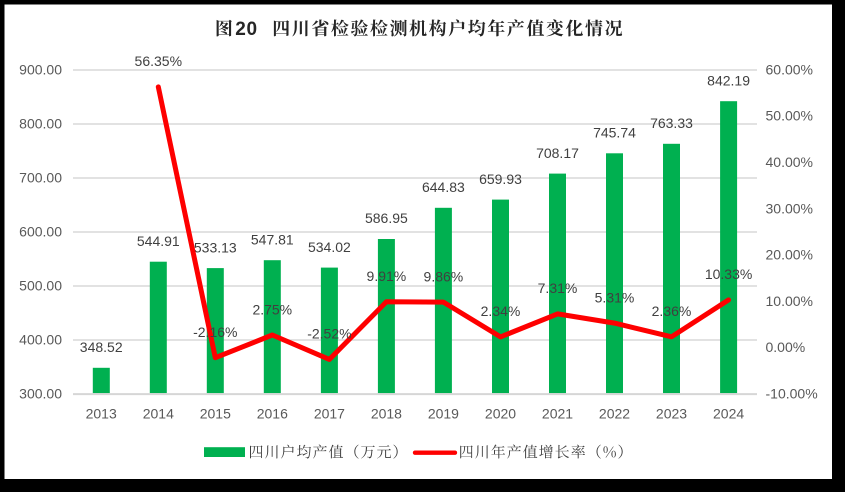 The image size is (845, 492). Describe the element at coordinates (246, 29) in the screenshot. I see `svg-text: 20` at that location.